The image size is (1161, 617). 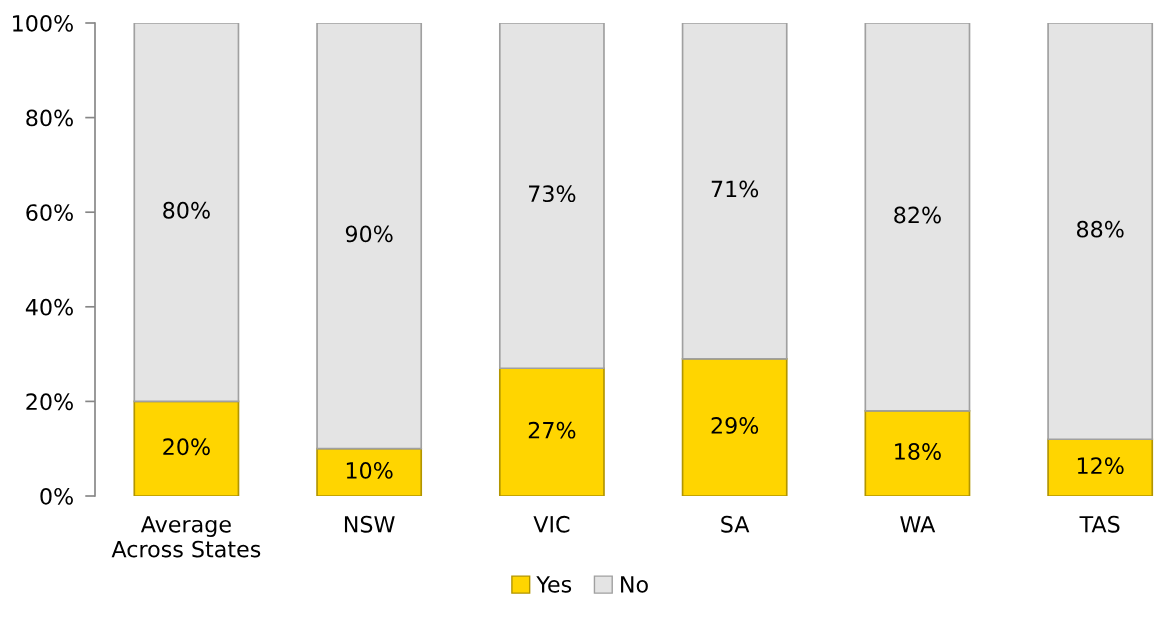 I want to click on data-label: 12%, so click(x=1100, y=466).